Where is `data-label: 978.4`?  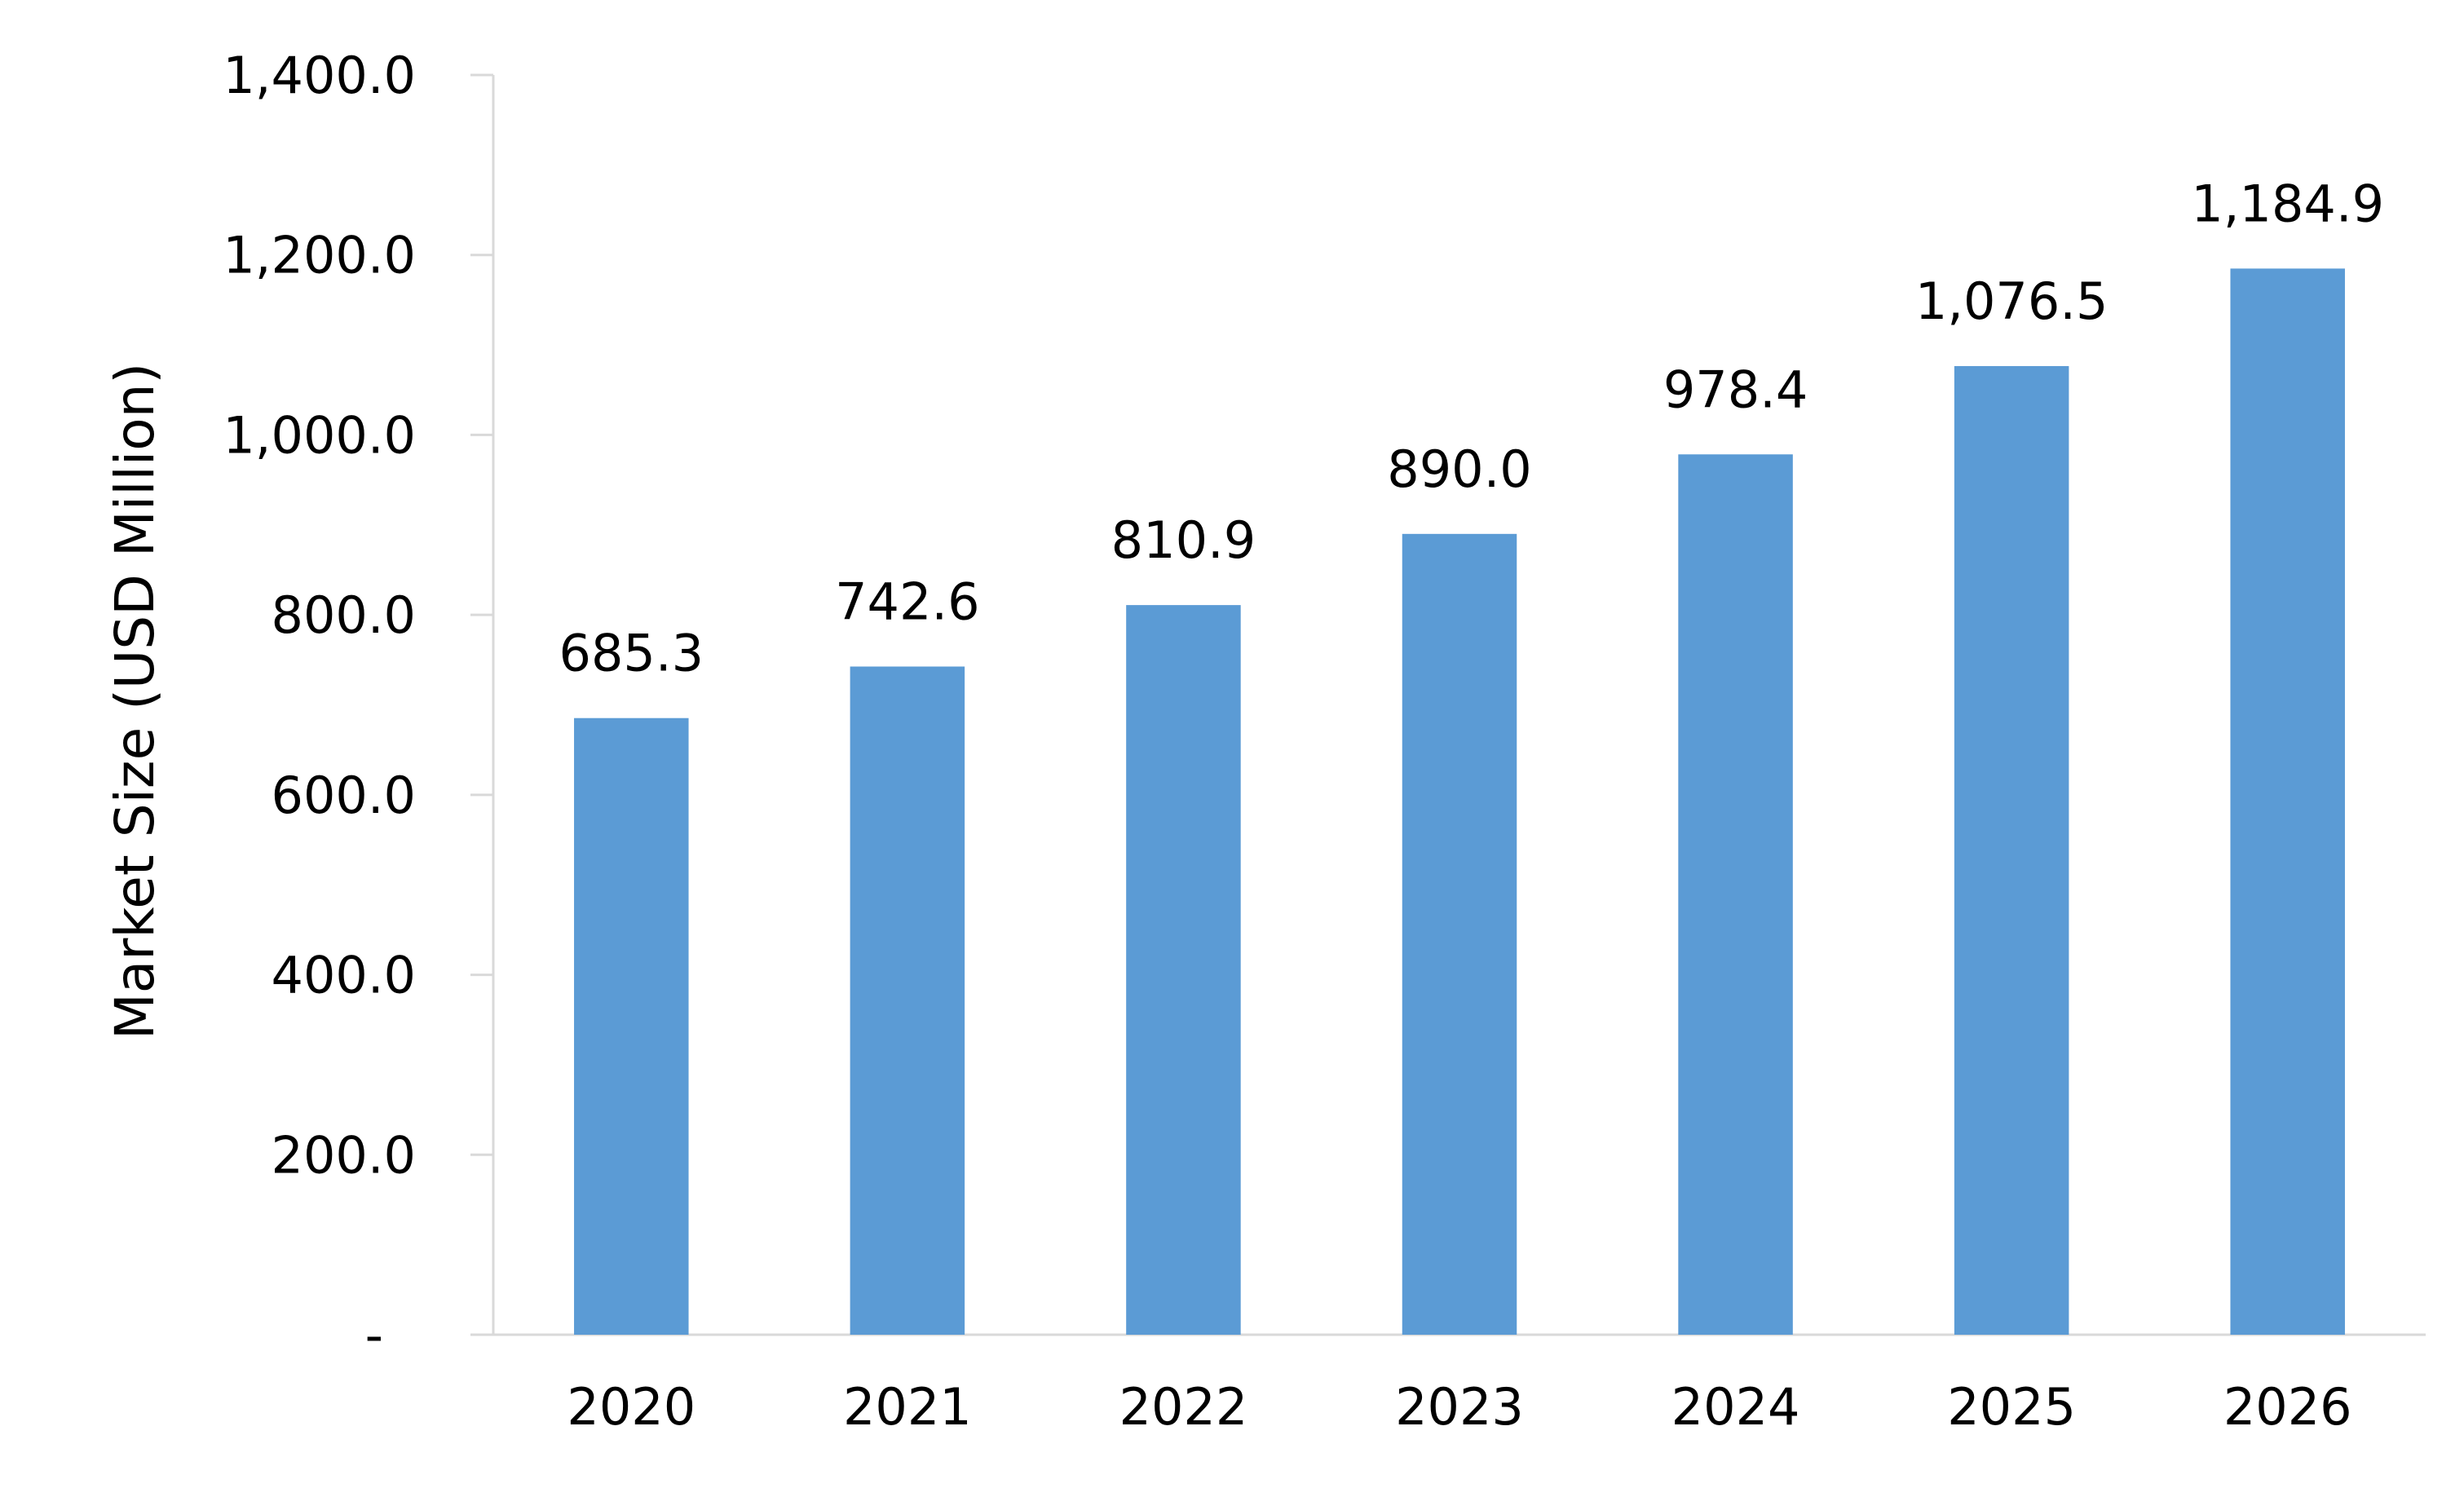
data-label: 978.4 is located at coordinates (1735, 389).